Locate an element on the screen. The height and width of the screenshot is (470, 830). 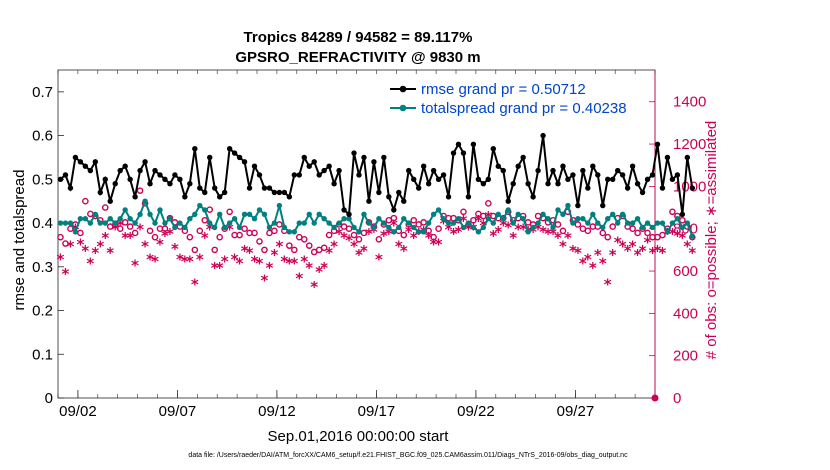
y-right-tick-label: 0 is located at coordinates (677, 398).